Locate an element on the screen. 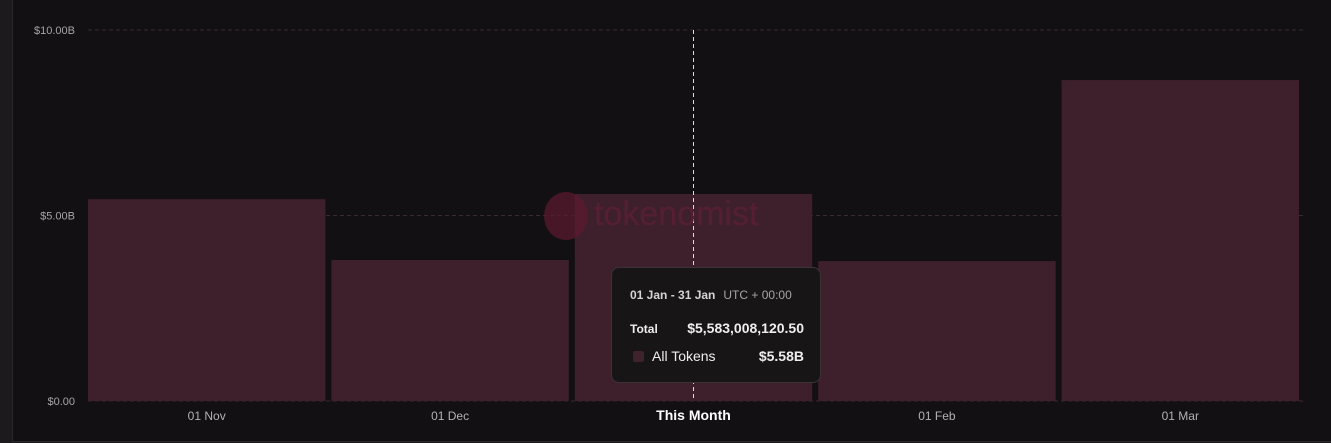 Image resolution: width=1331 pixels, height=443 pixels. x-tick-label: 01 Nov is located at coordinates (207, 416).